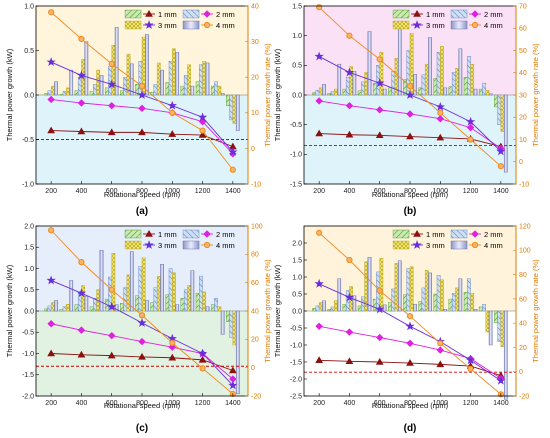  What do you see at coordinates (296, 155) in the screenshot?
I see `panel-b-ytick-label: -1.0` at bounding box center [296, 155].